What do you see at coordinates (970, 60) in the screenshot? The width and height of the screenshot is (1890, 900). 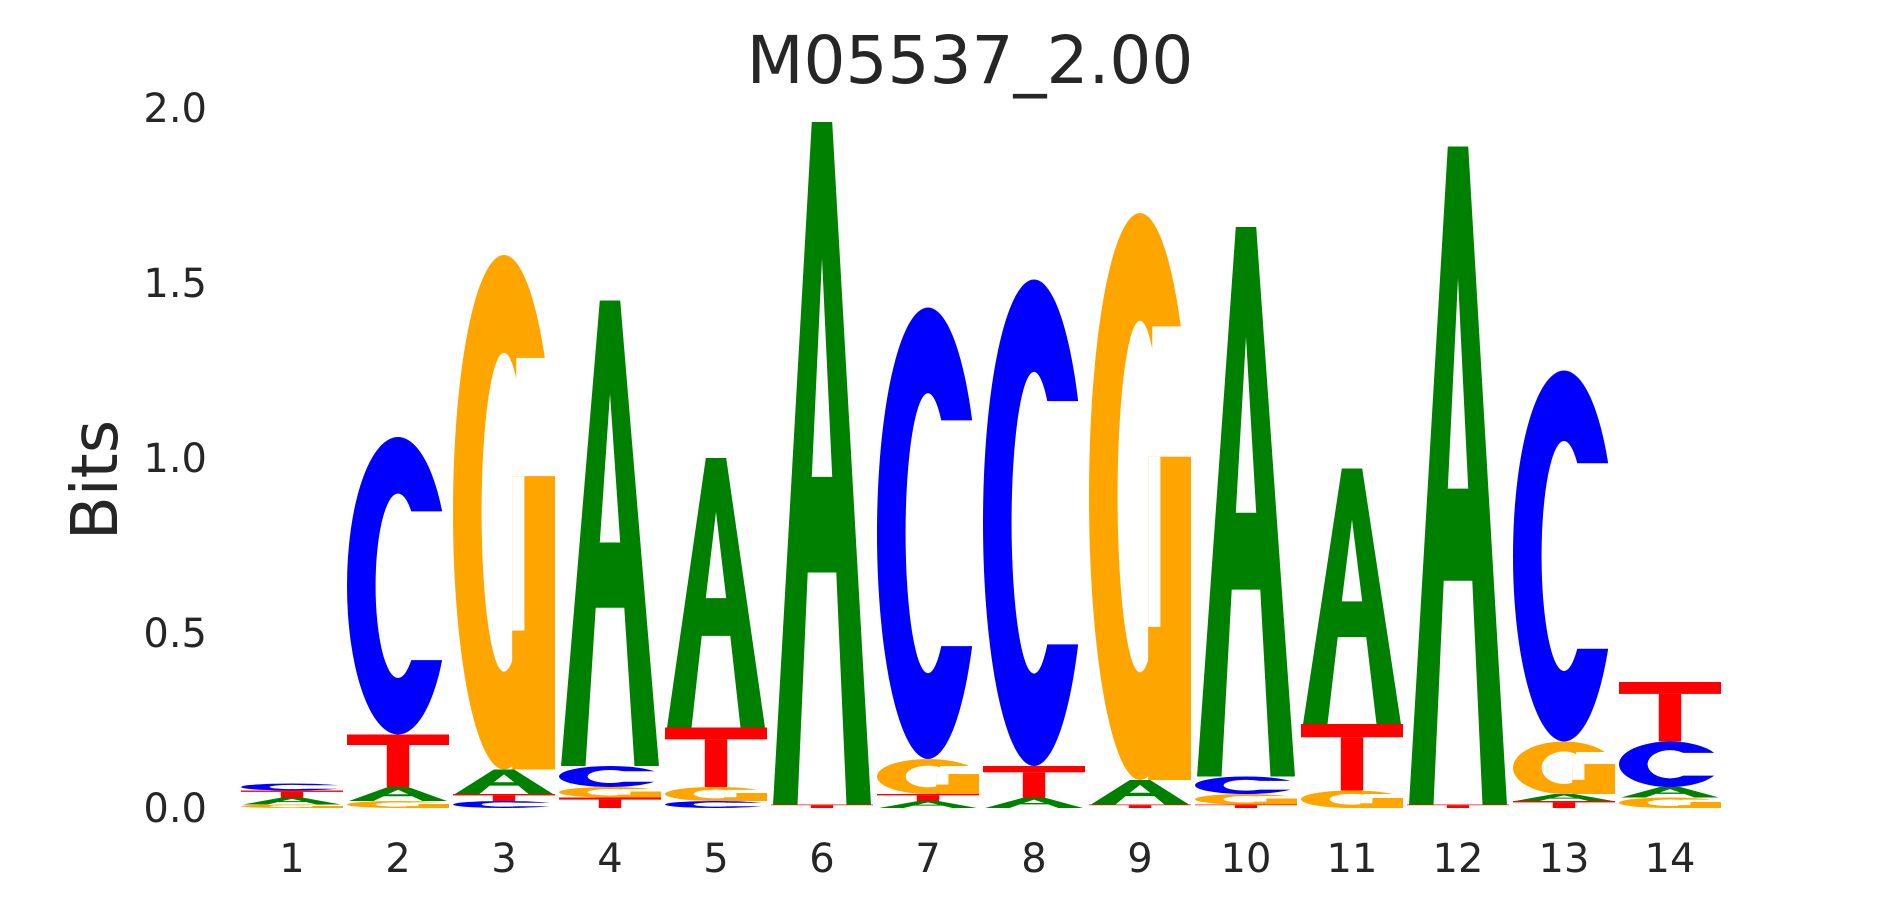 I see `chart-title: M05537_2.00` at bounding box center [970, 60].